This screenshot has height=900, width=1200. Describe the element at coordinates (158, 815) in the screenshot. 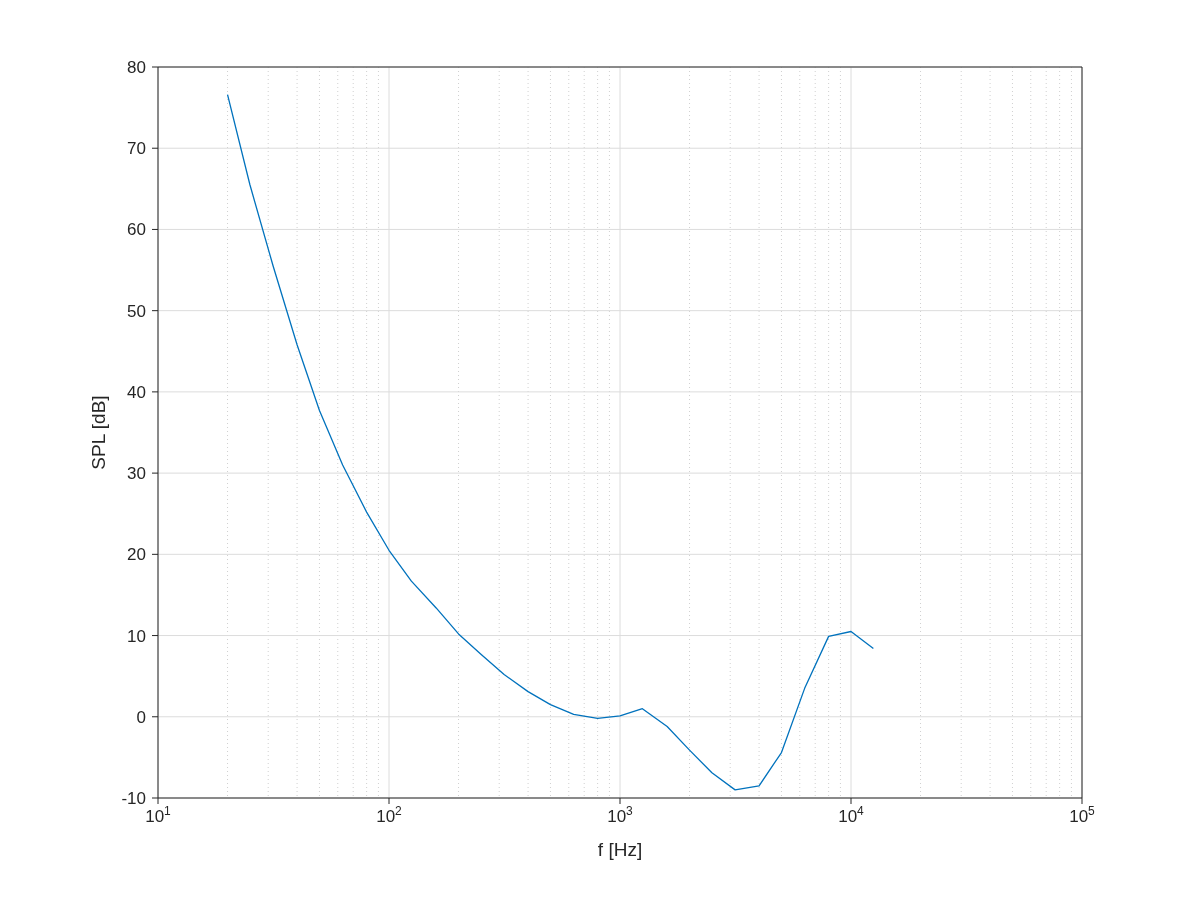

I see `x-tick-label: 10$^{1}$` at that location.